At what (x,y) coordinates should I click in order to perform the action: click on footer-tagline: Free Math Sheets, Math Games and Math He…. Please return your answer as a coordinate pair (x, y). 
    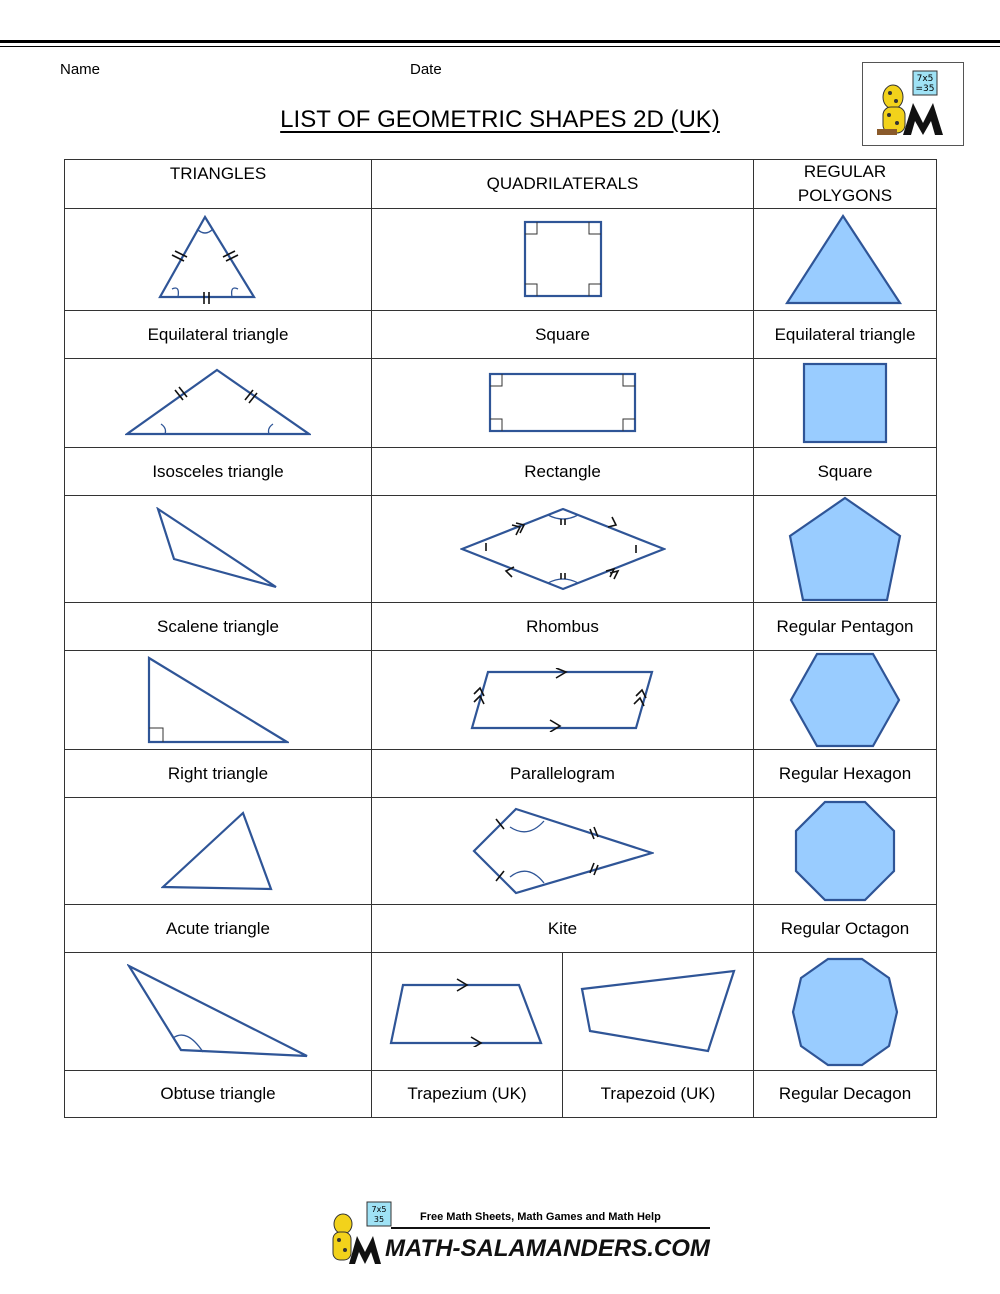
    Looking at the image, I should click on (540, 1217).